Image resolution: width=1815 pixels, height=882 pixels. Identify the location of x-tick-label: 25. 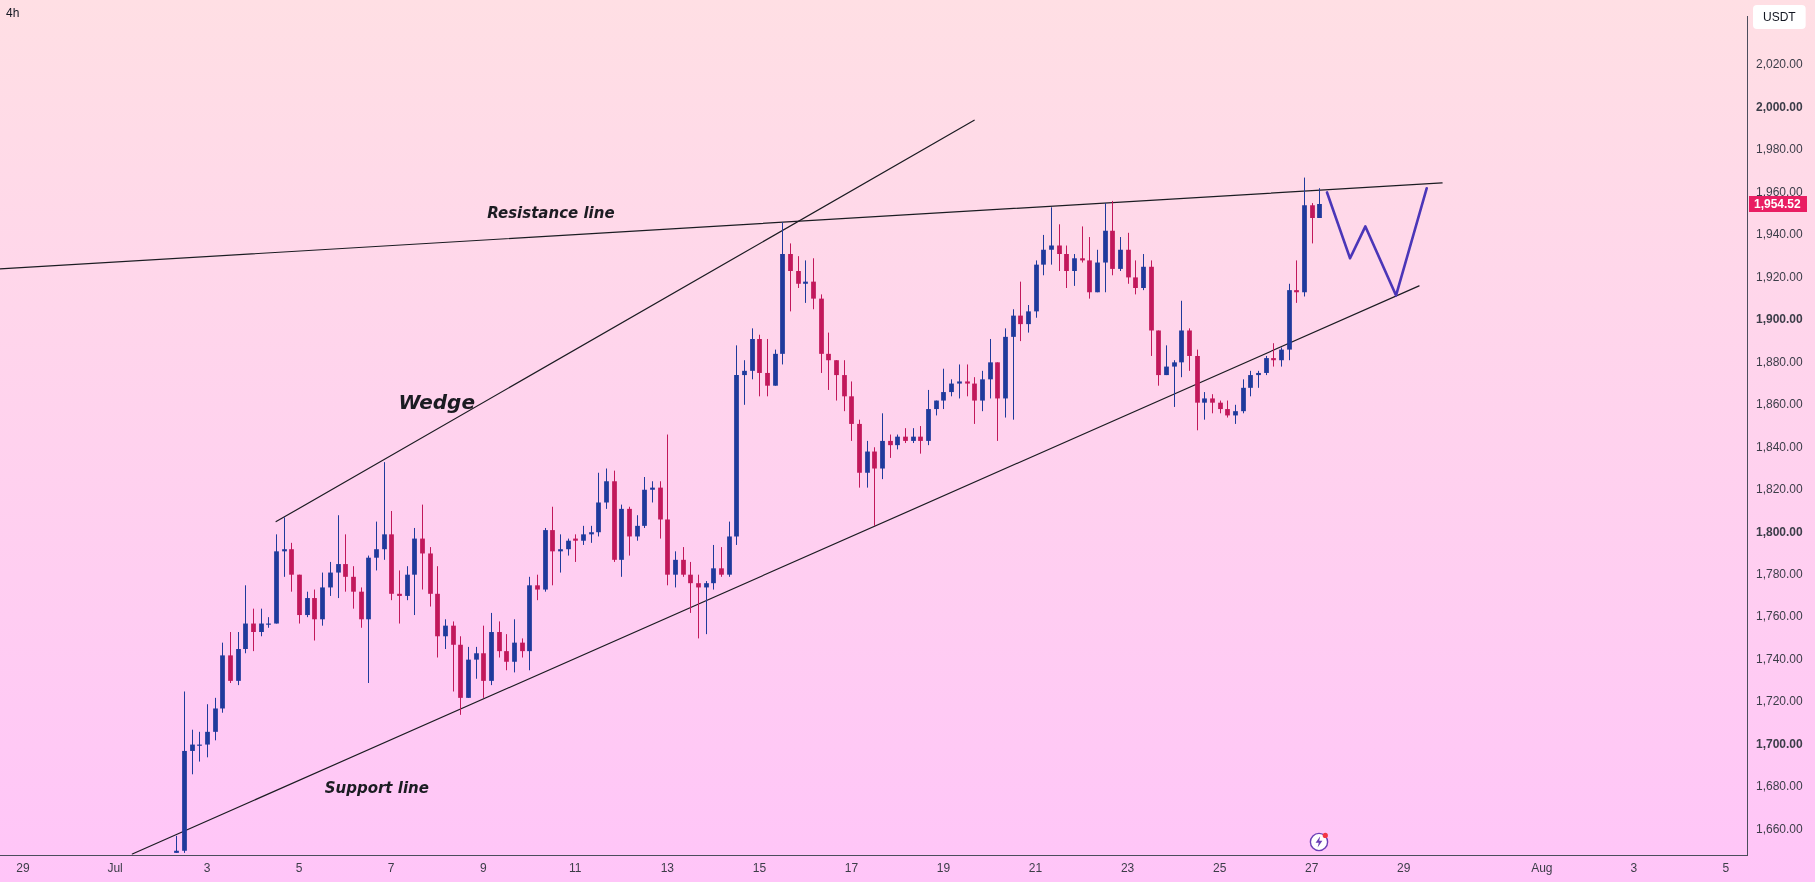
(1219, 867).